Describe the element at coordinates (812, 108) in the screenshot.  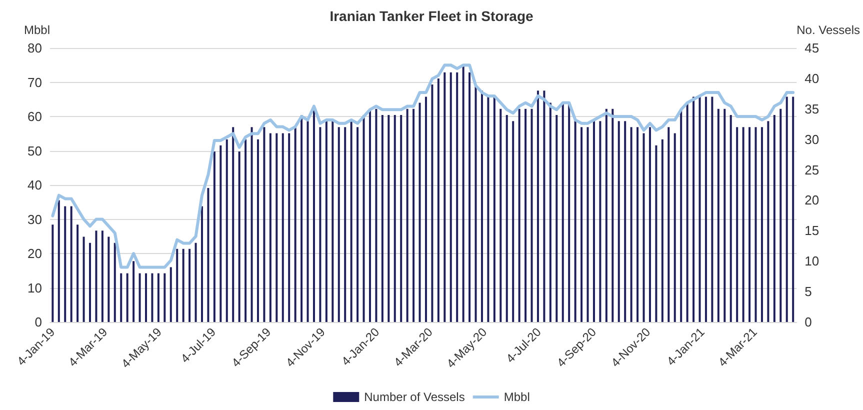
I see `y2-tick-label: 35` at that location.